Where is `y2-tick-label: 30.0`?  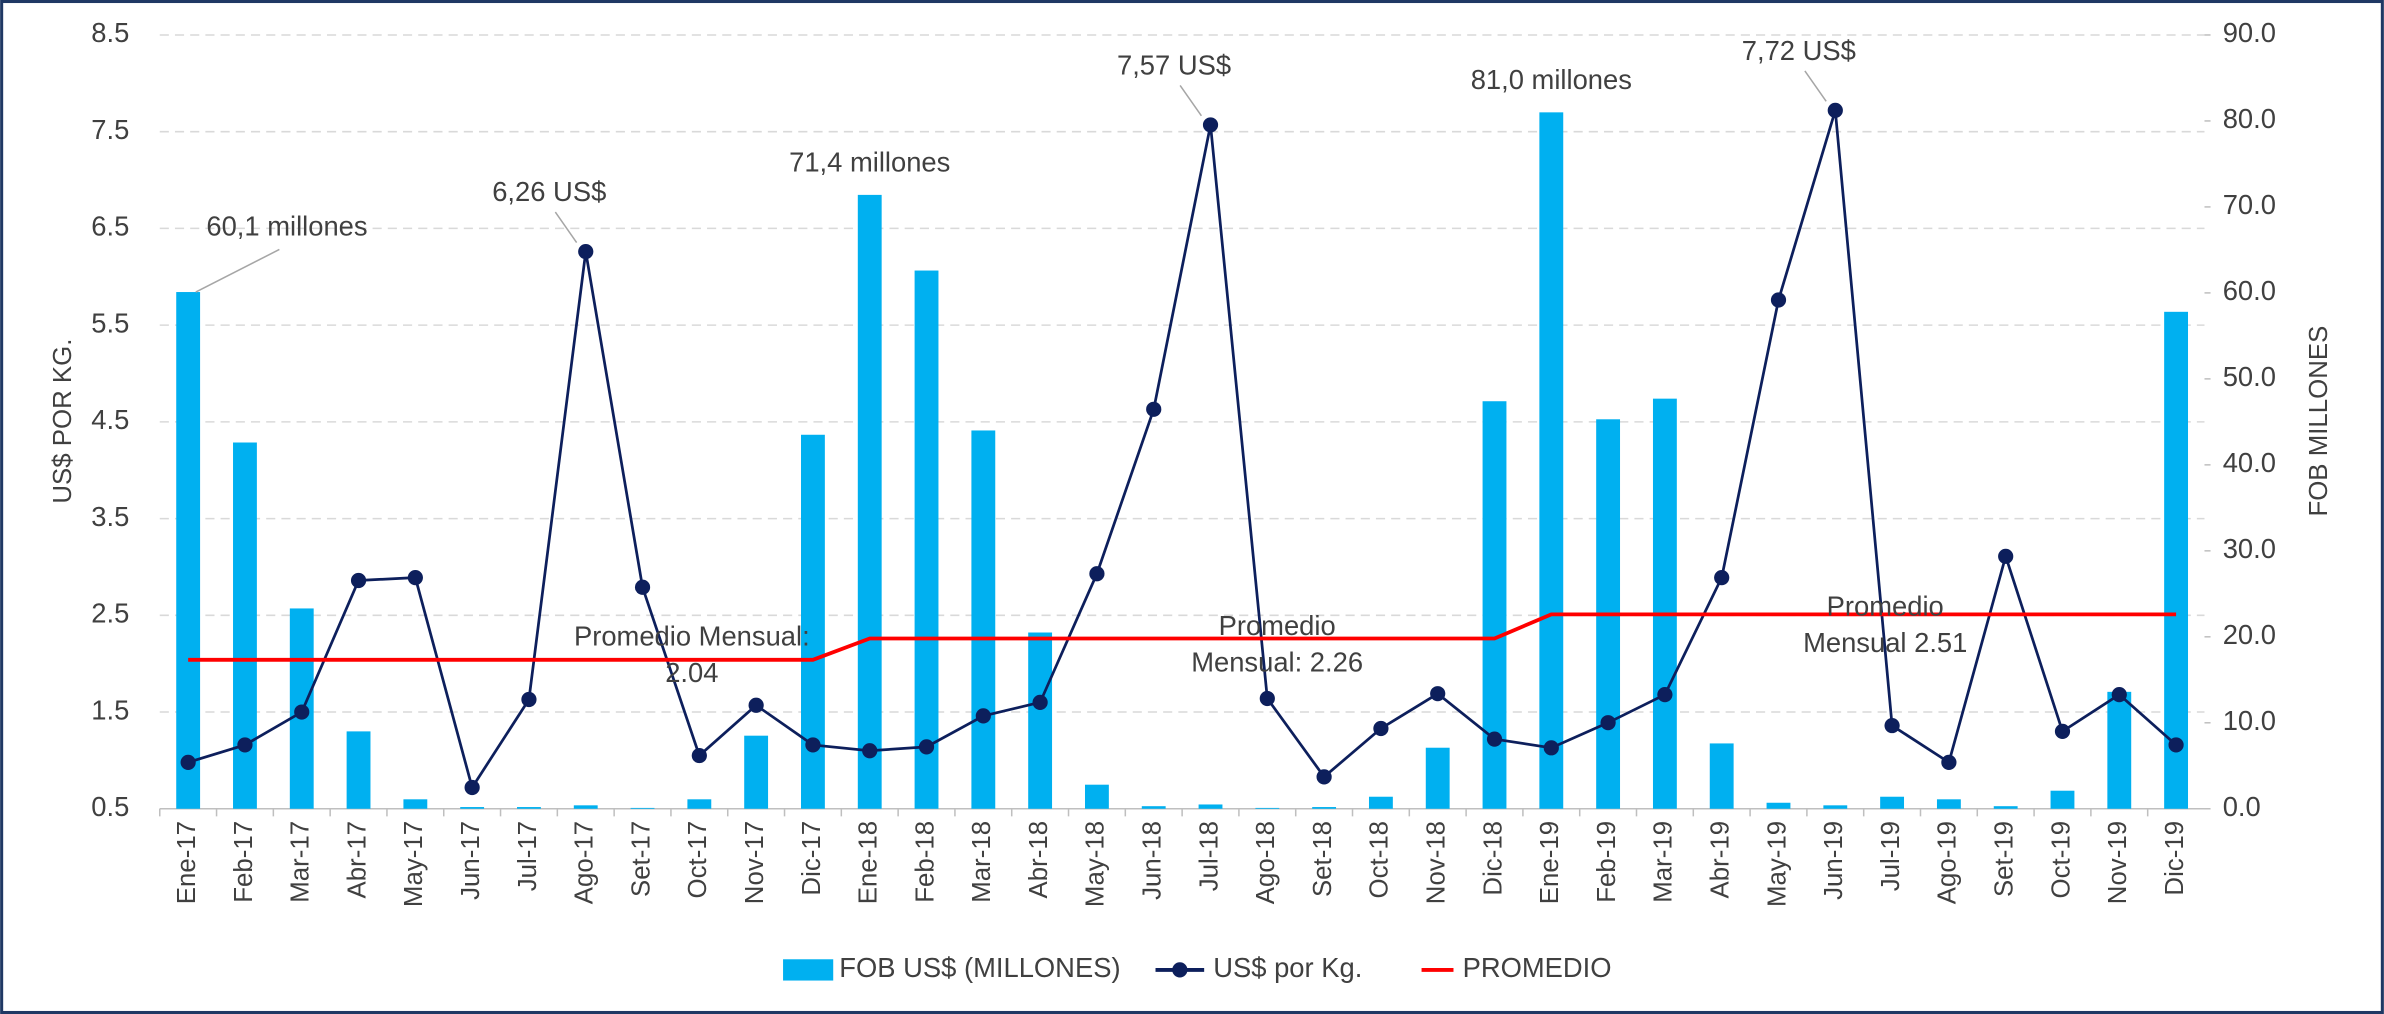 y2-tick-label: 30.0 is located at coordinates (2249, 548).